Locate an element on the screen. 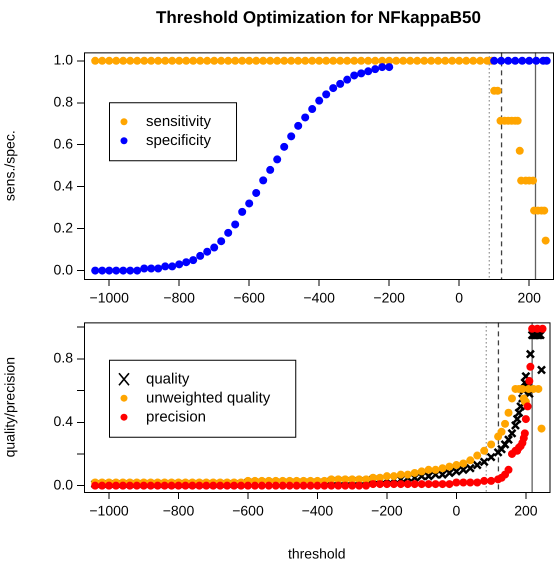 The image size is (557, 565). y-axis-title: quality/precision is located at coordinates (9, 407).